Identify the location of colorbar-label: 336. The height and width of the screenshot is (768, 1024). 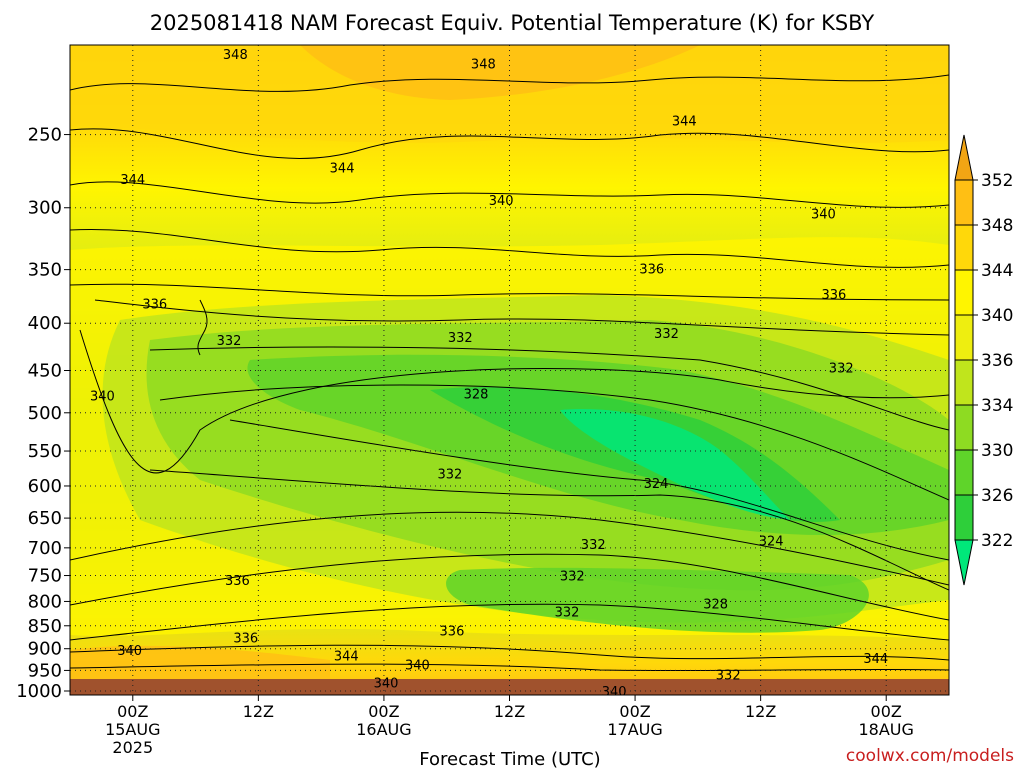
(997, 361).